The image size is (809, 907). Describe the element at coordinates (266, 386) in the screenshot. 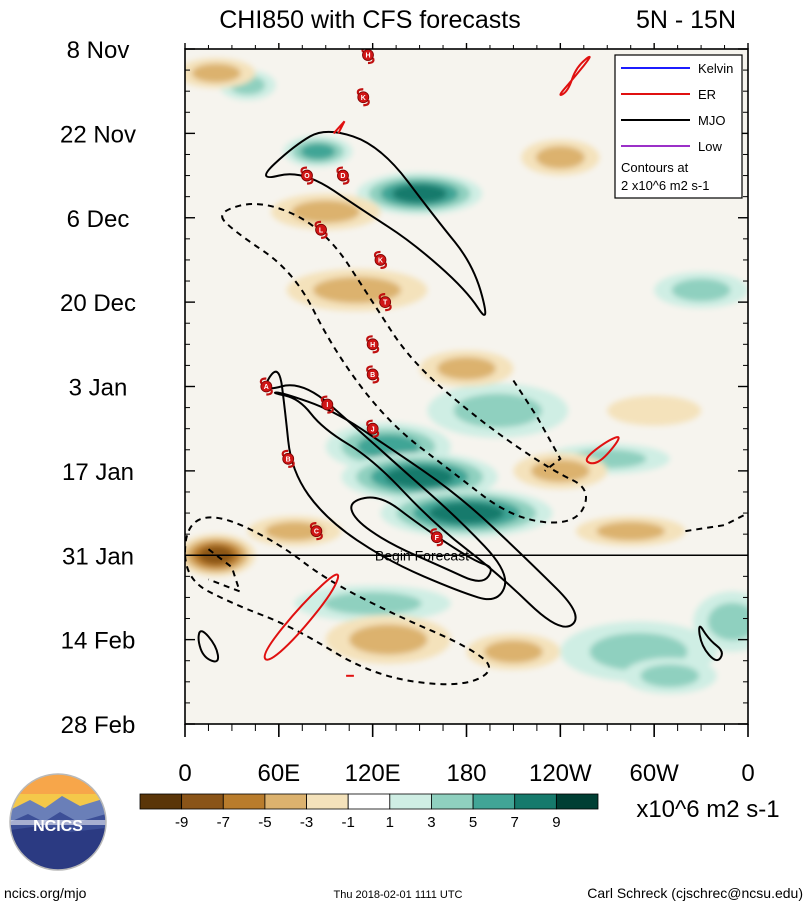

I see `storm-marker: A` at that location.